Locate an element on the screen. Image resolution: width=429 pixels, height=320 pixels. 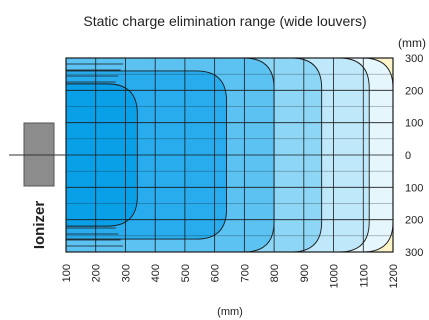
ionizer-label: Ionizer is located at coordinates (39, 225).